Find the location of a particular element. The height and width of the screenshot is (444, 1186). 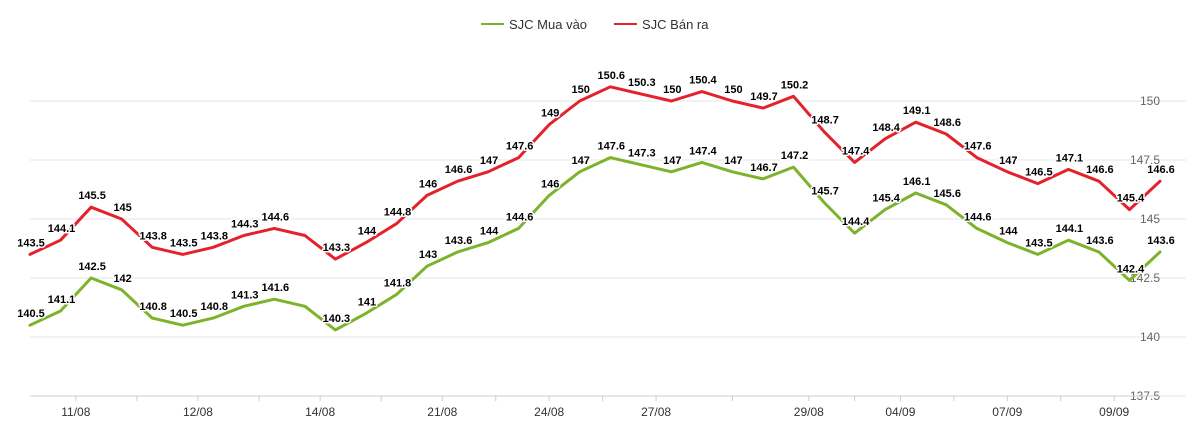

legend-item-sell: SJC Bán ra is located at coordinates (661, 24).